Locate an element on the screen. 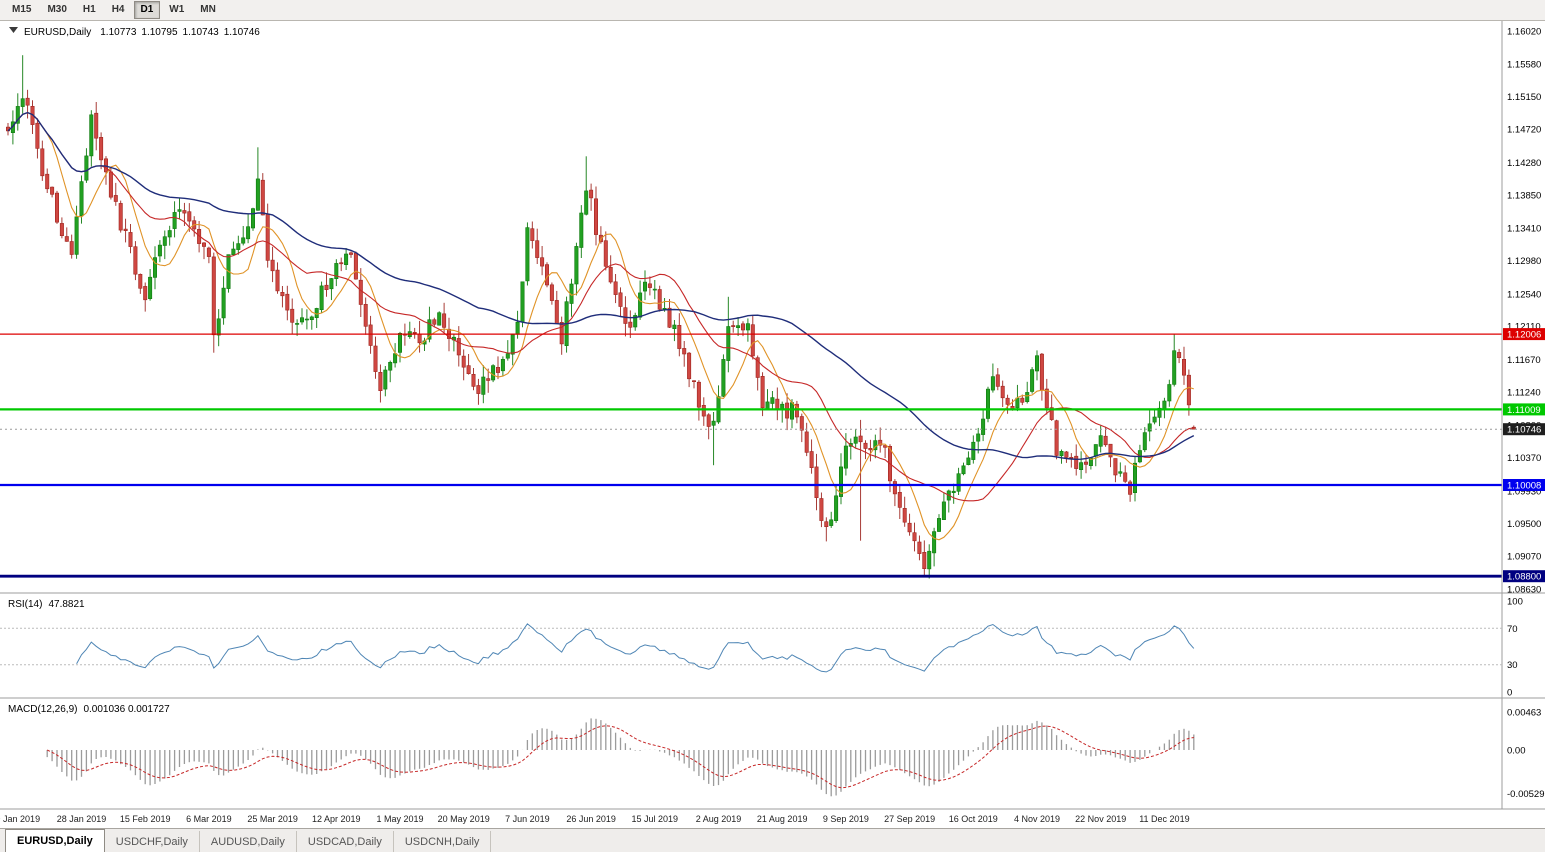  rsi-axis-tick: 70 is located at coordinates (1512, 629).